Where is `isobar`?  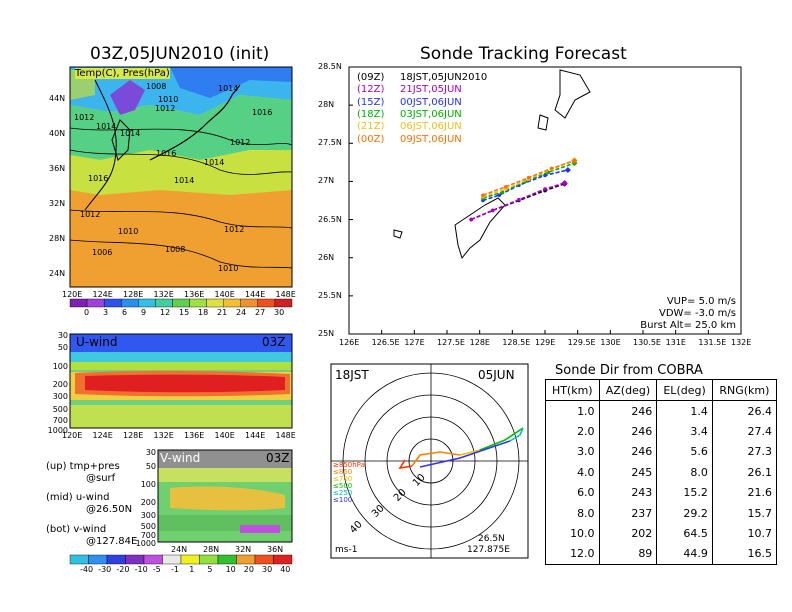
isobar is located at coordinates (181, 136).